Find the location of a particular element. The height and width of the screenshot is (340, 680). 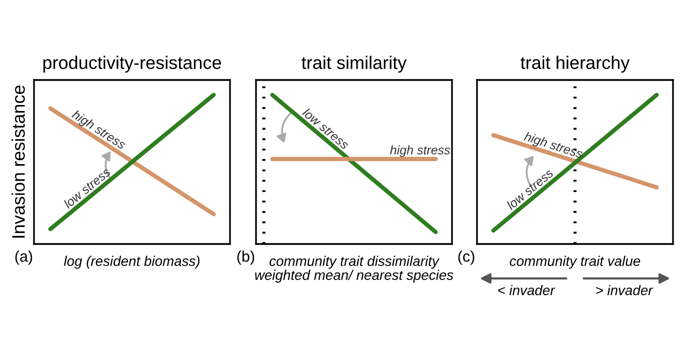

text: (c) is located at coordinates (466, 257).